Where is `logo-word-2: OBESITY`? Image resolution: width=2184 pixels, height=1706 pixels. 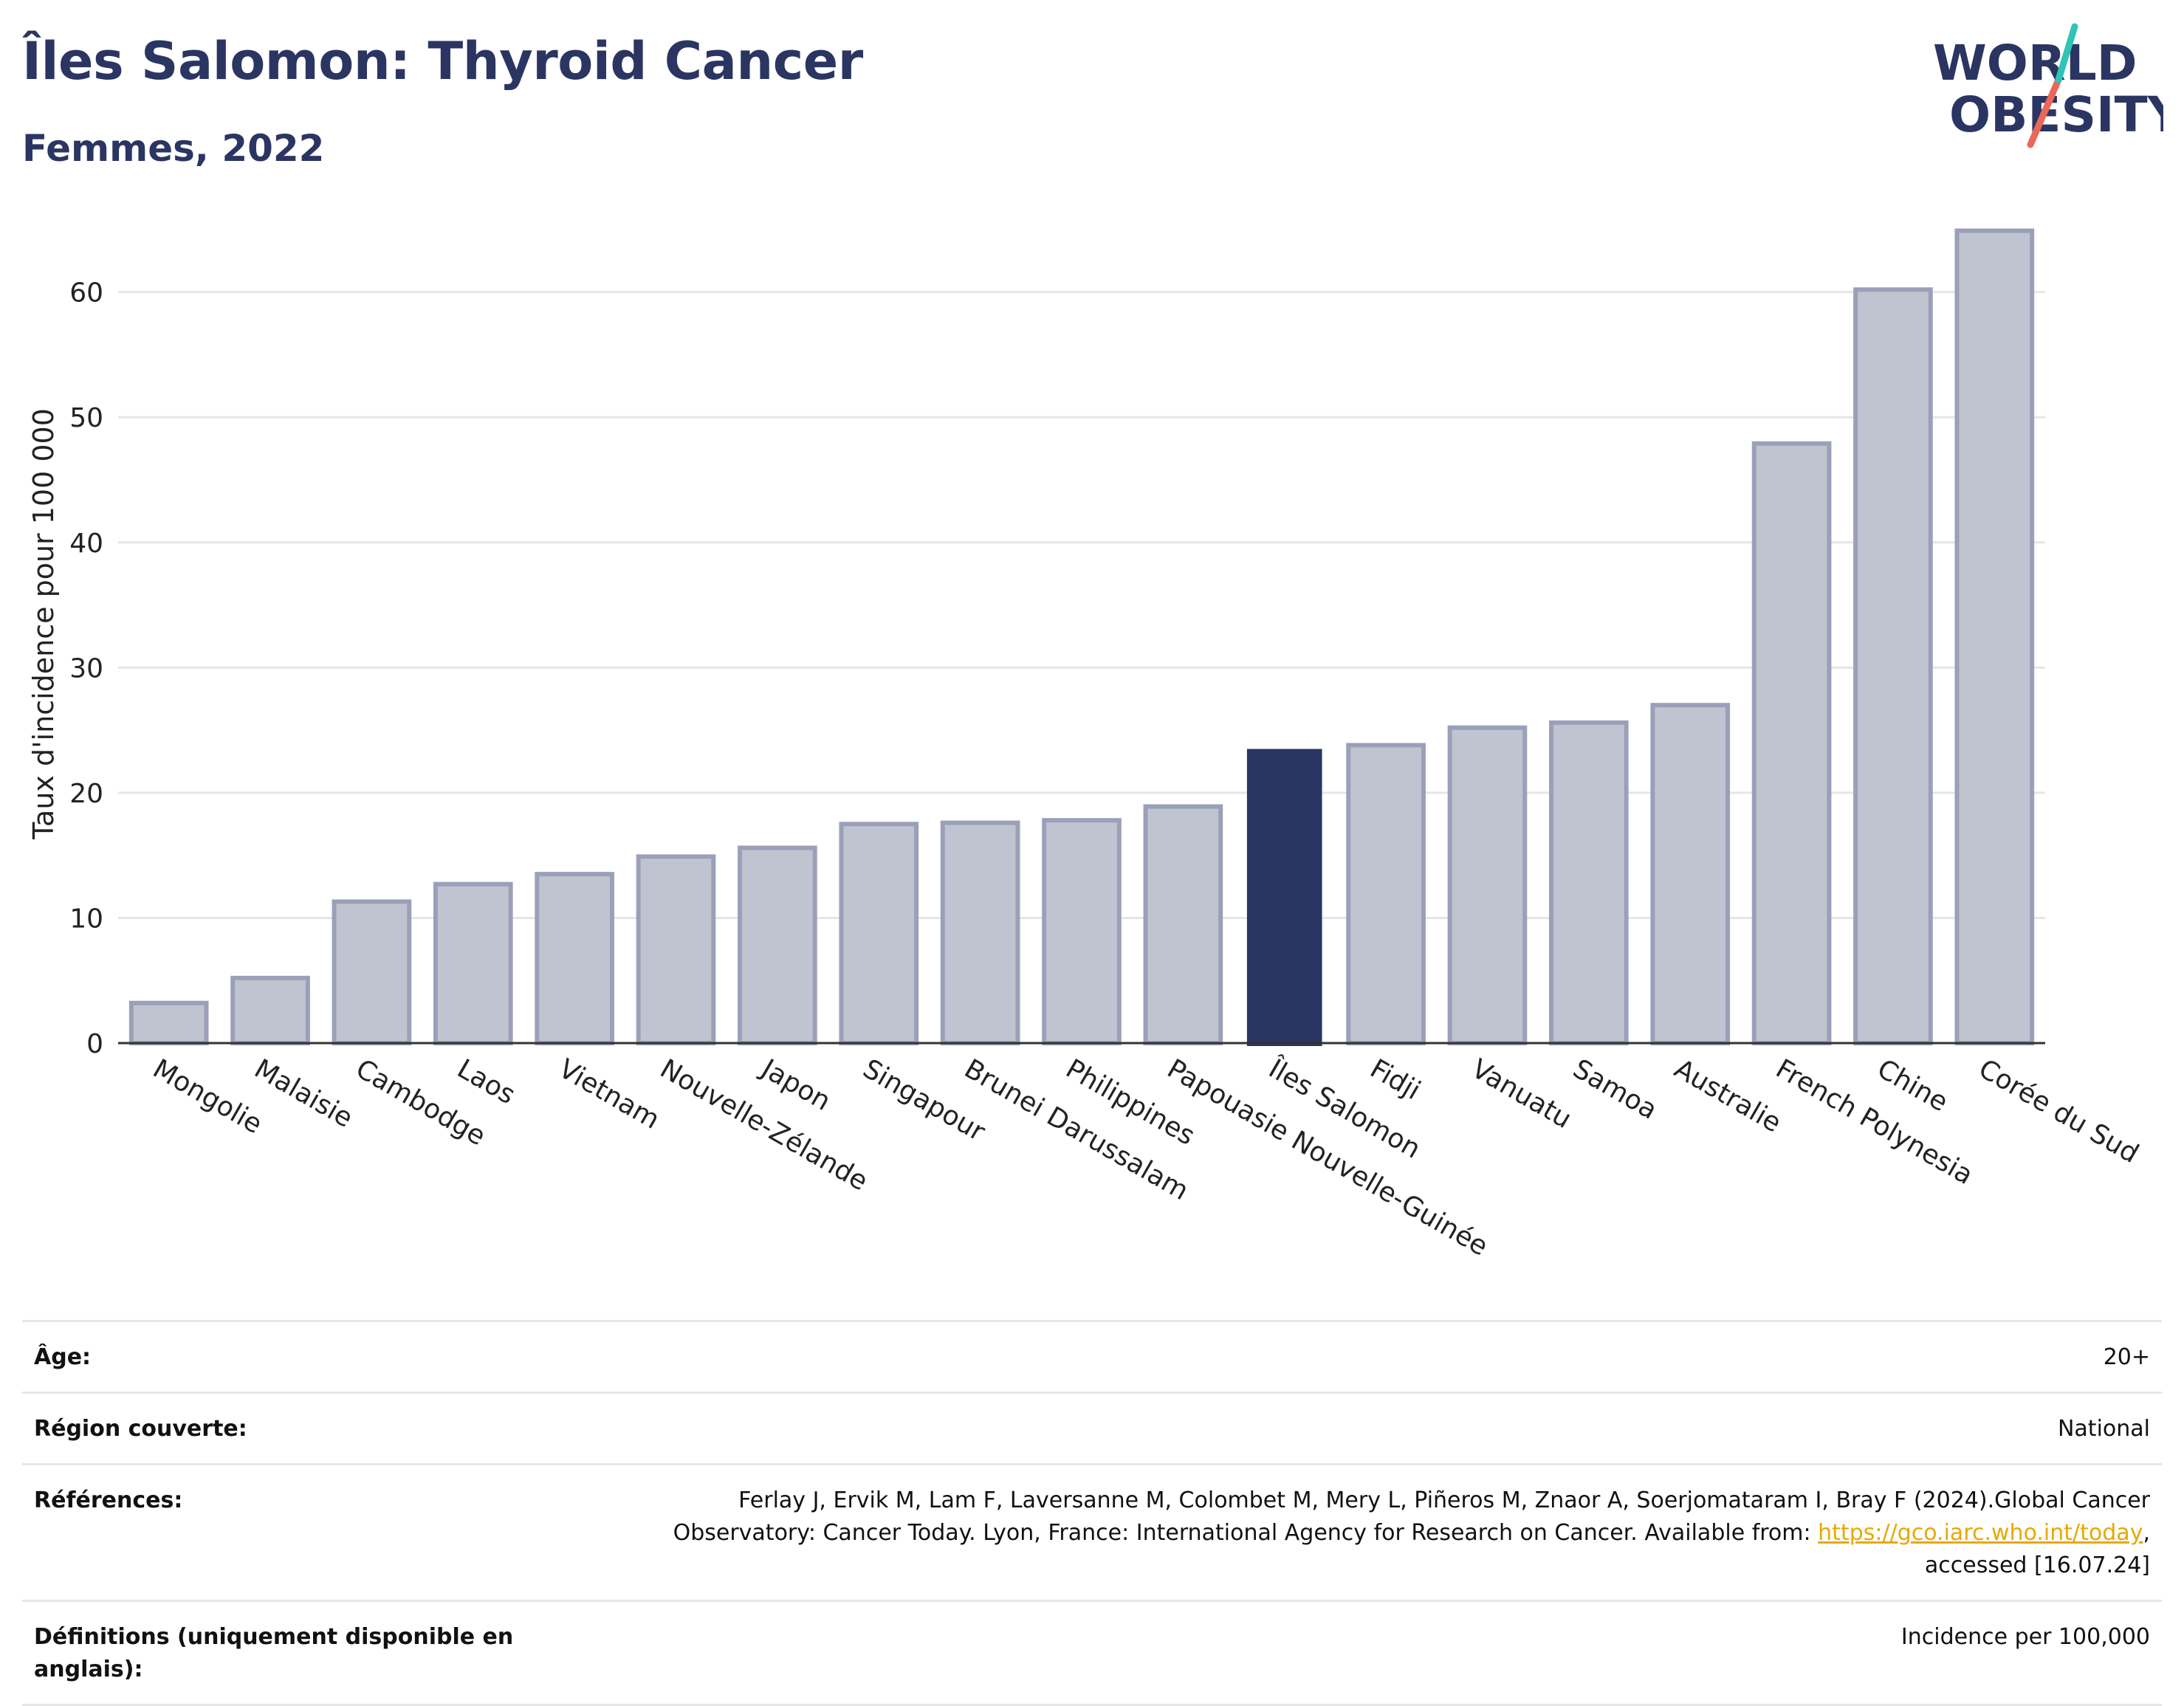
logo-word-2: OBESITY is located at coordinates (2056, 114).